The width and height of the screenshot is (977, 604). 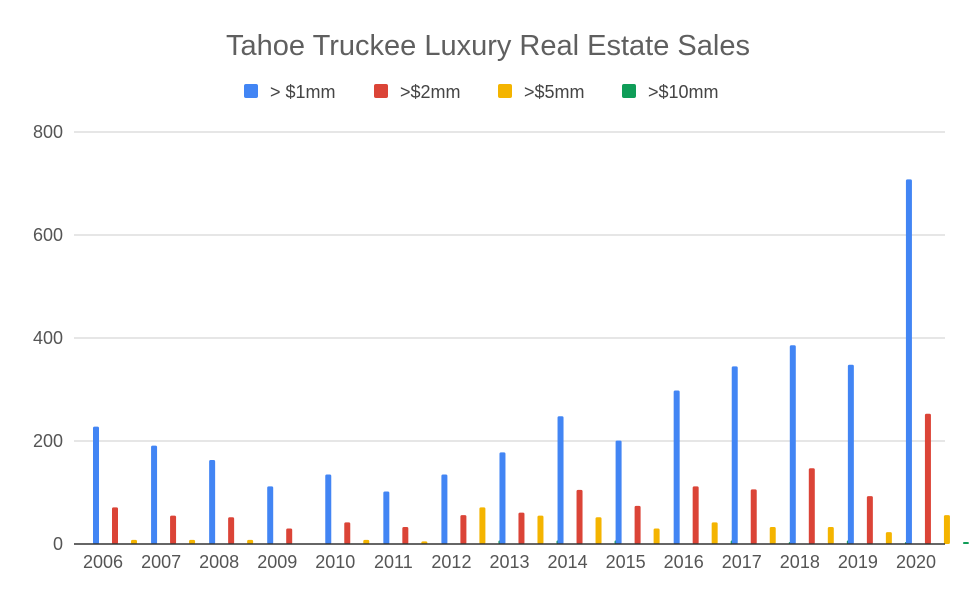 I want to click on bar-5mm-2018, so click(x=830, y=535).